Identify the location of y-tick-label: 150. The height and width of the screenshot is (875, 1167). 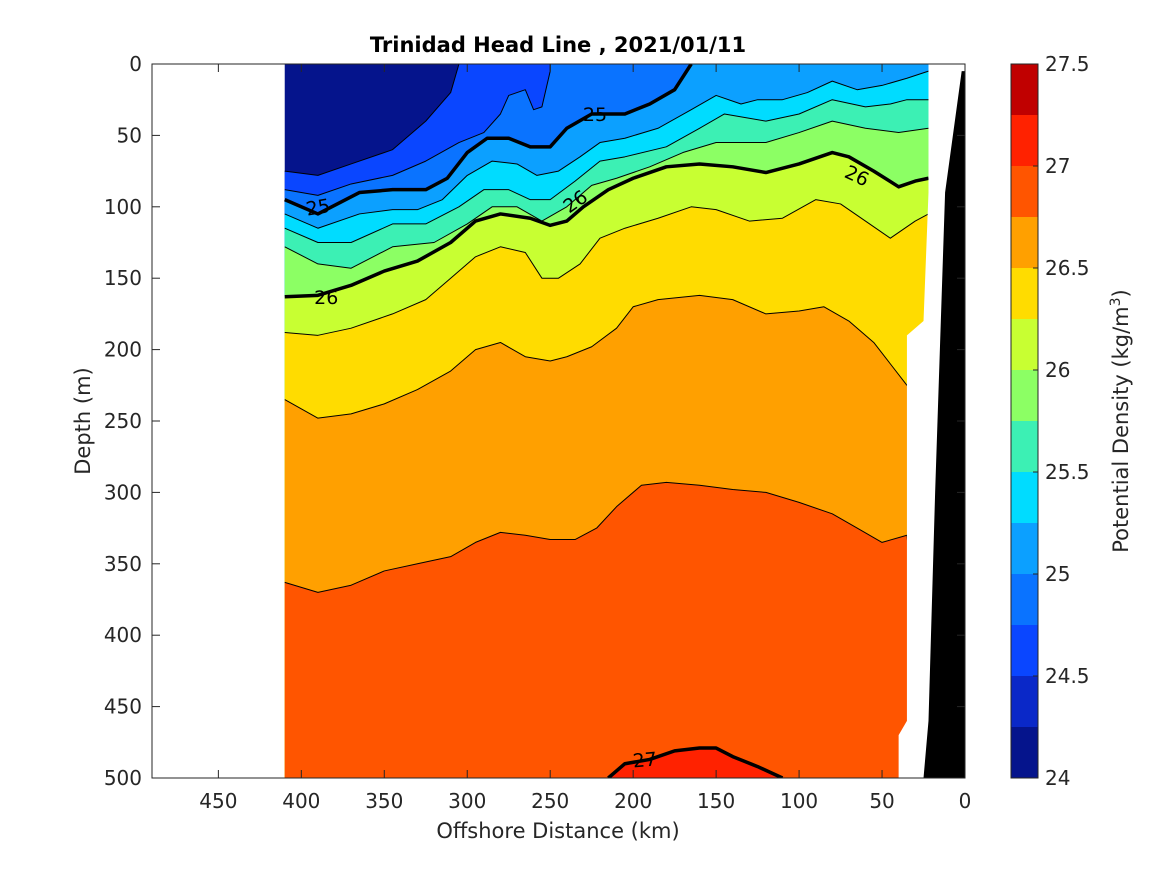
(123, 278).